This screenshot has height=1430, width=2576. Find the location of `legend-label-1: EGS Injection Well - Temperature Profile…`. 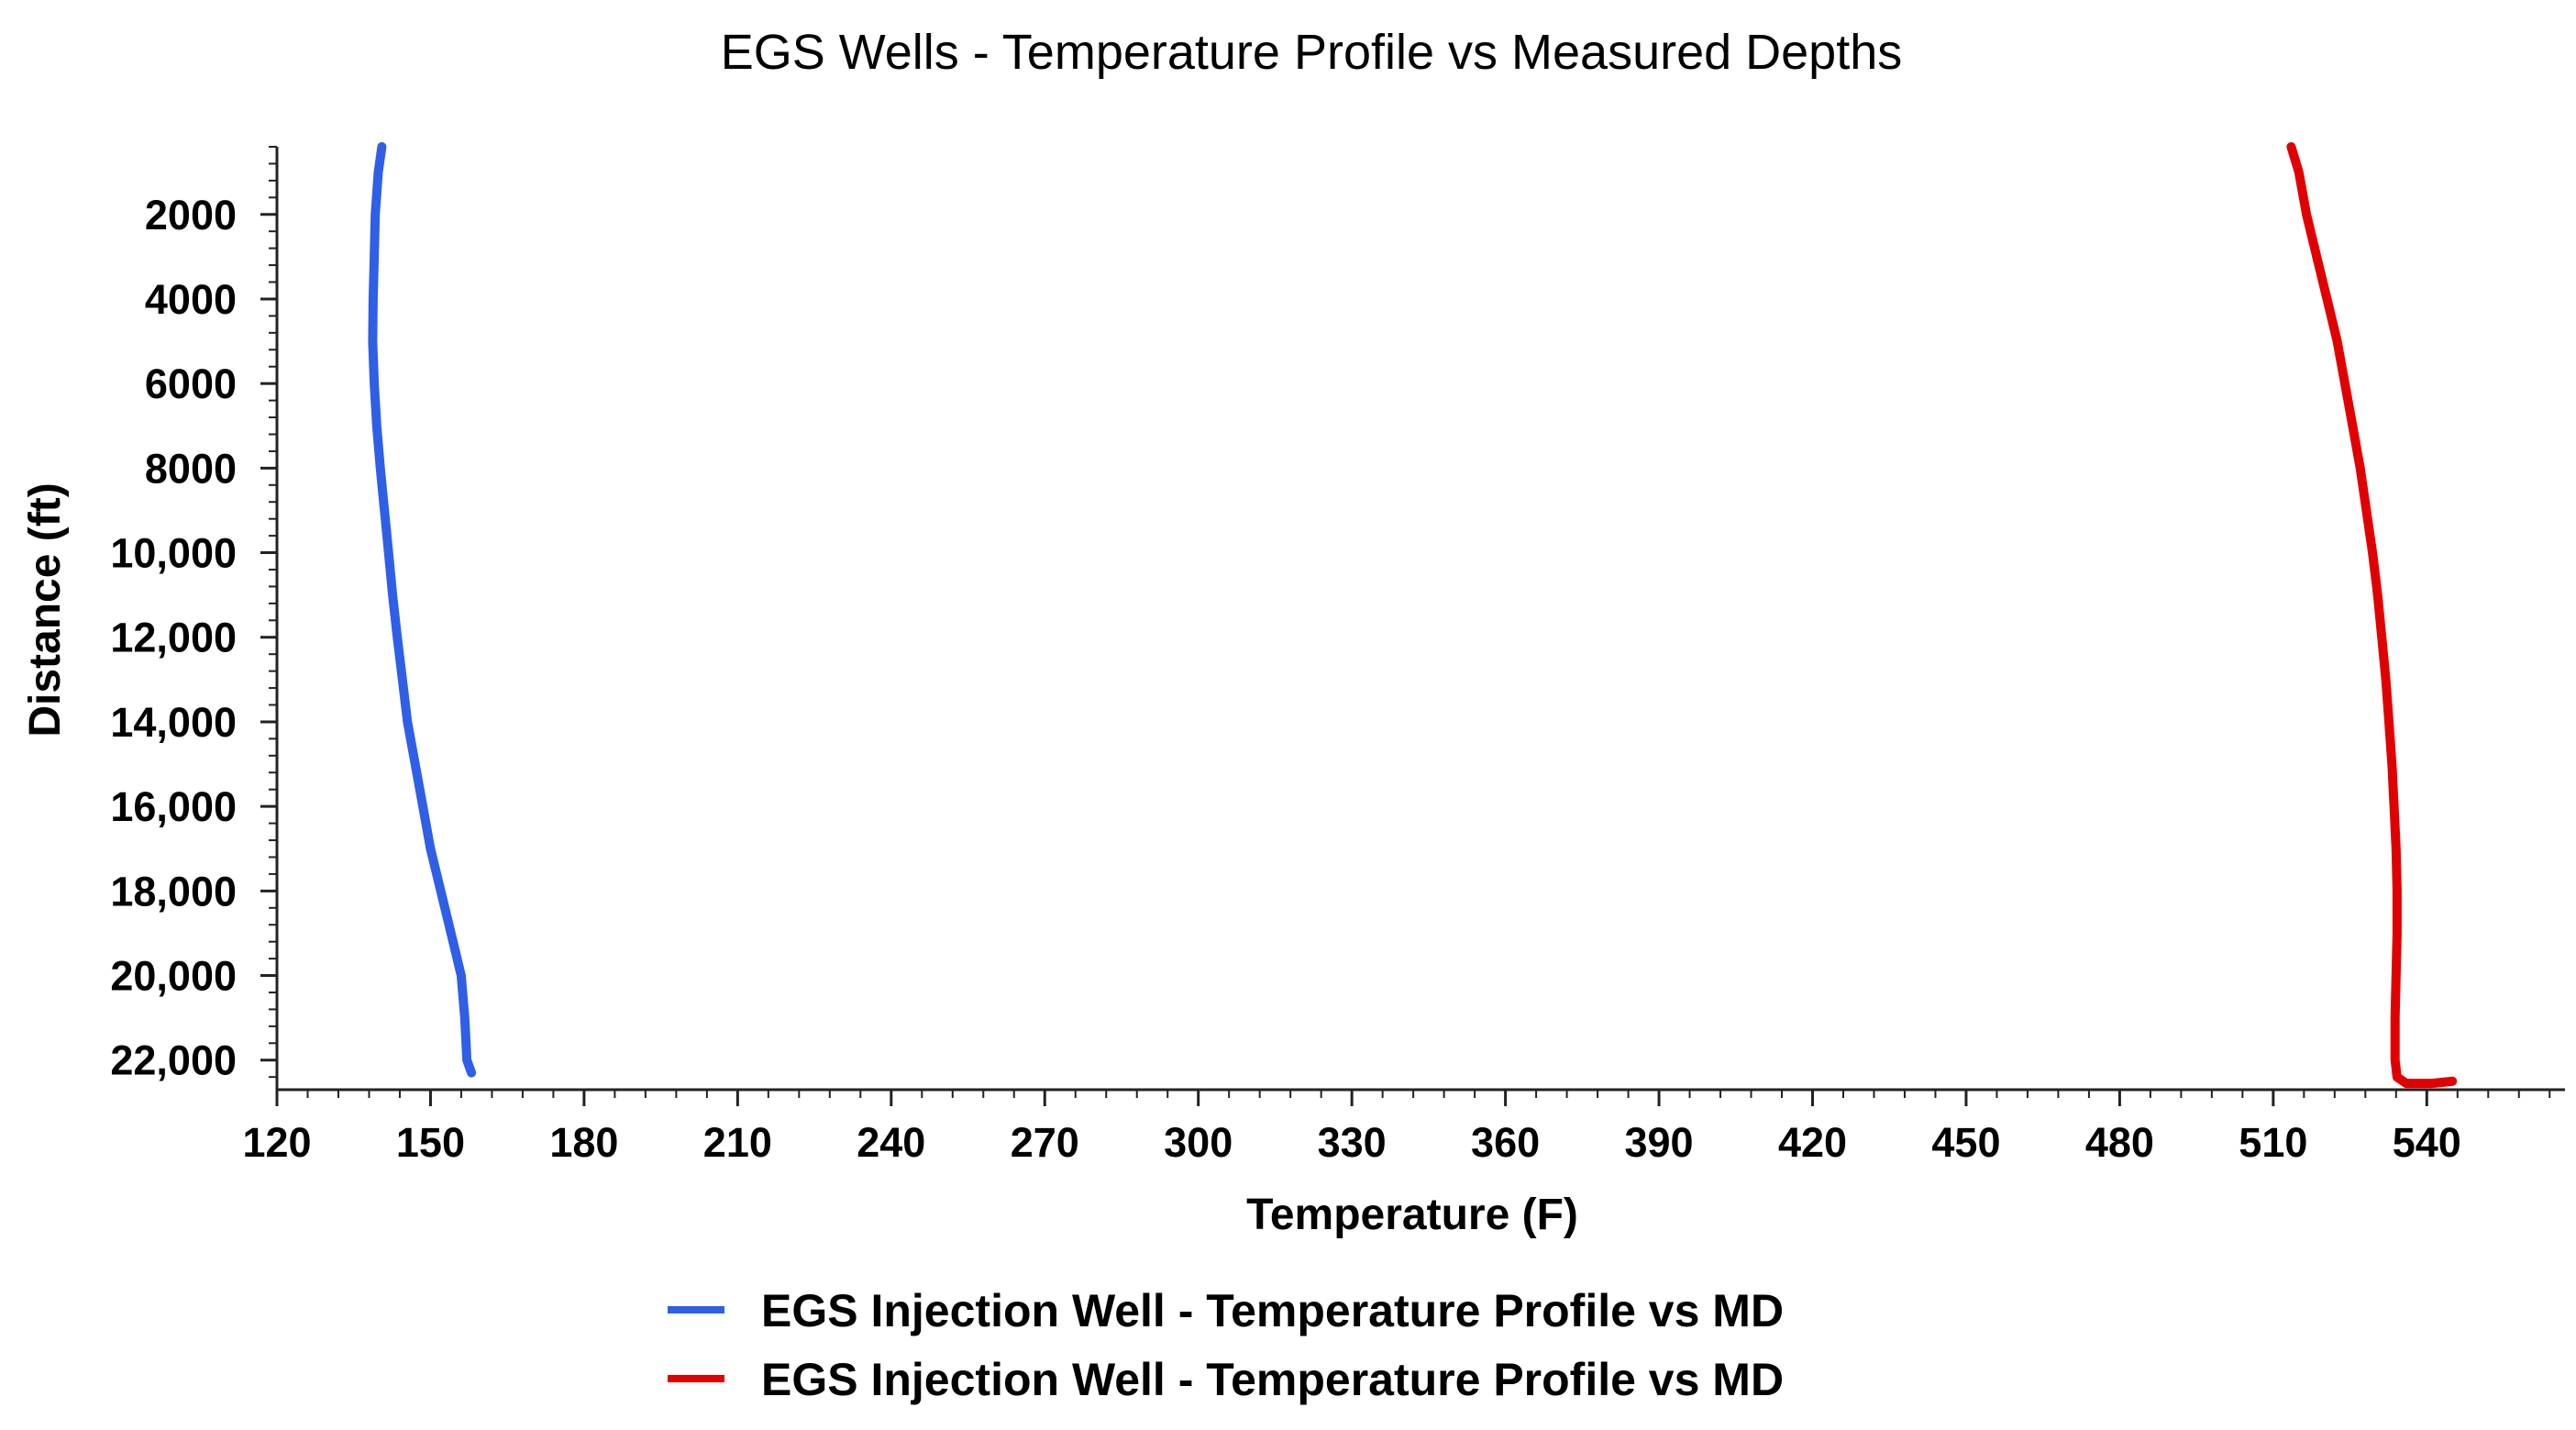

legend-label-1: EGS Injection Well - Temperature Profile… is located at coordinates (1272, 1310).